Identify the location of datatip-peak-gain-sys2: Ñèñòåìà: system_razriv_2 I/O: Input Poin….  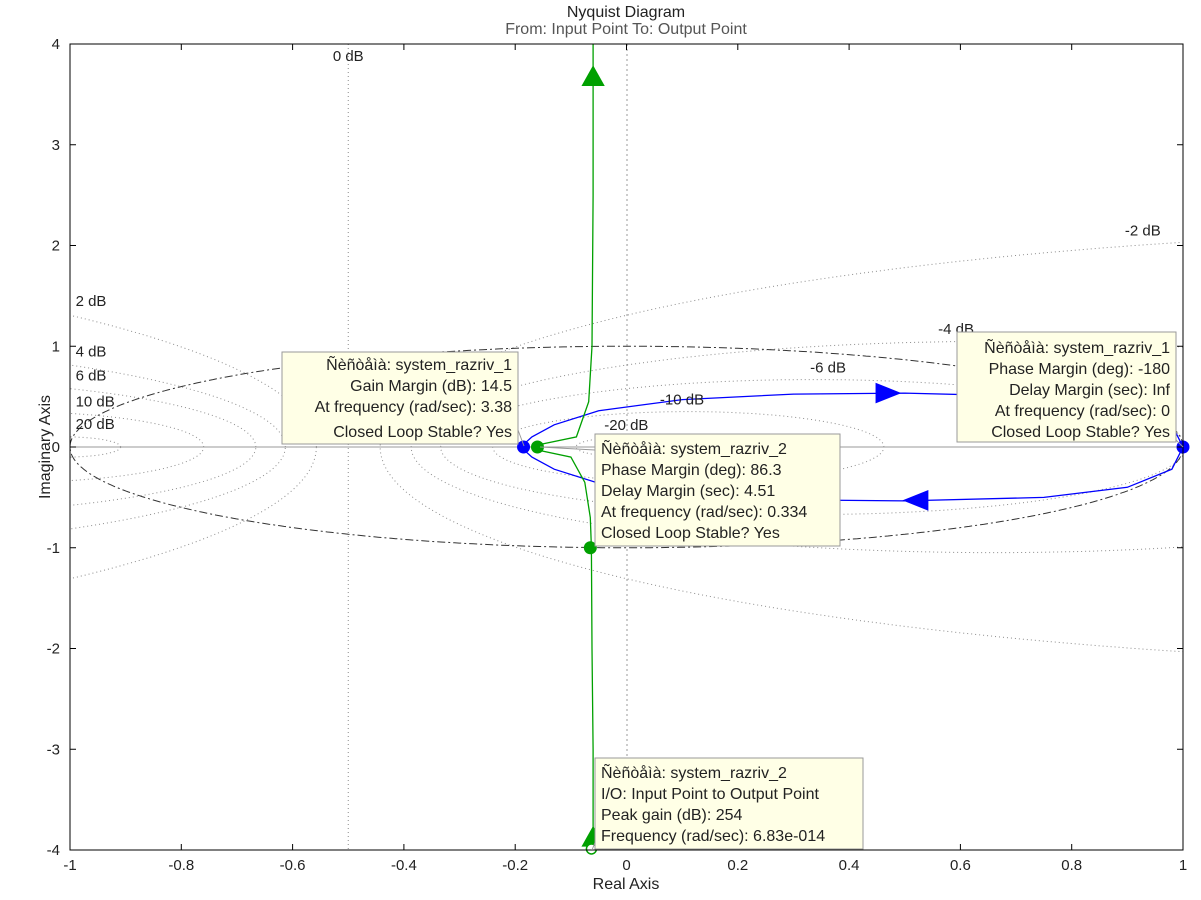
(727, 804).